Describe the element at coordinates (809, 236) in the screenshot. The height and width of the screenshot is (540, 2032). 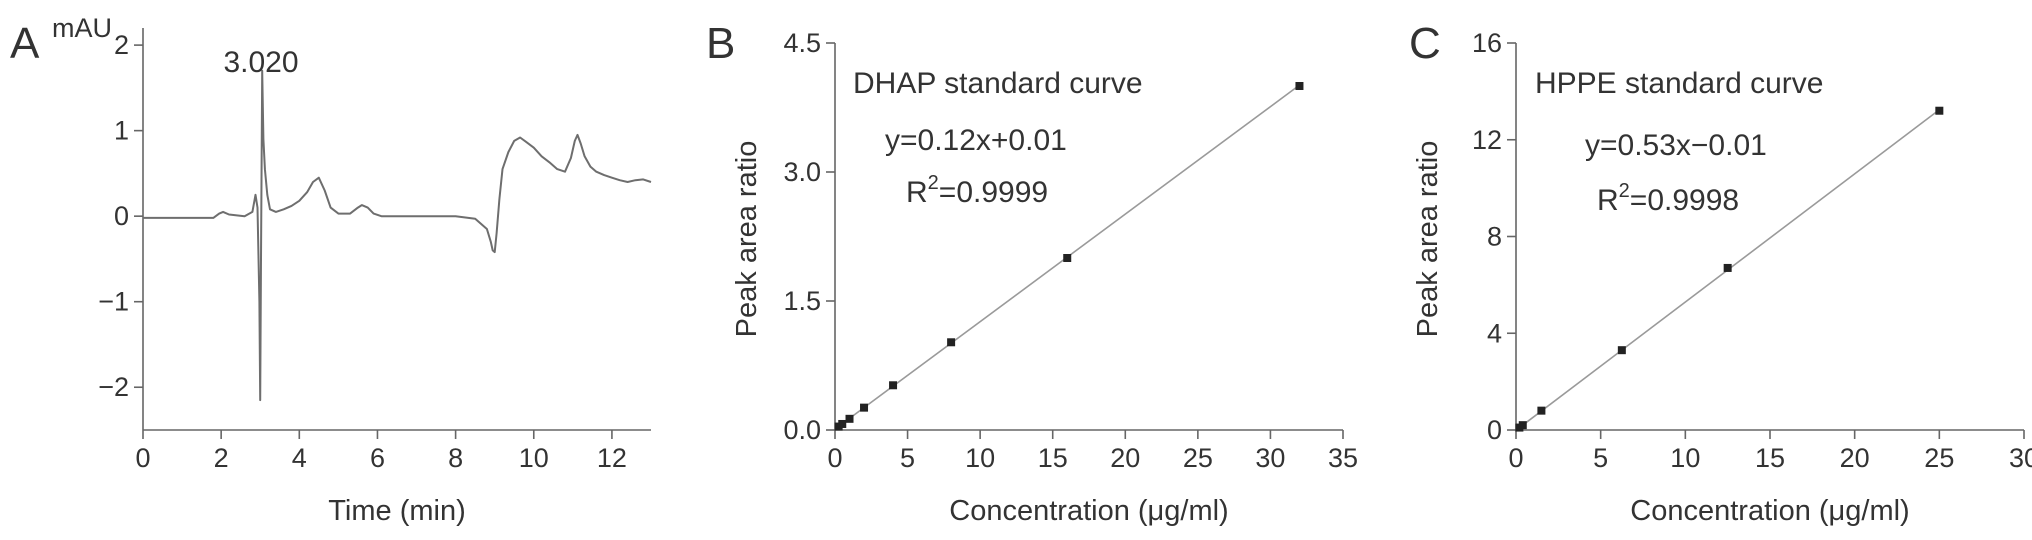
I see `panel-b-y-ticks: 0.0 1.5 3.0 4.5` at that location.